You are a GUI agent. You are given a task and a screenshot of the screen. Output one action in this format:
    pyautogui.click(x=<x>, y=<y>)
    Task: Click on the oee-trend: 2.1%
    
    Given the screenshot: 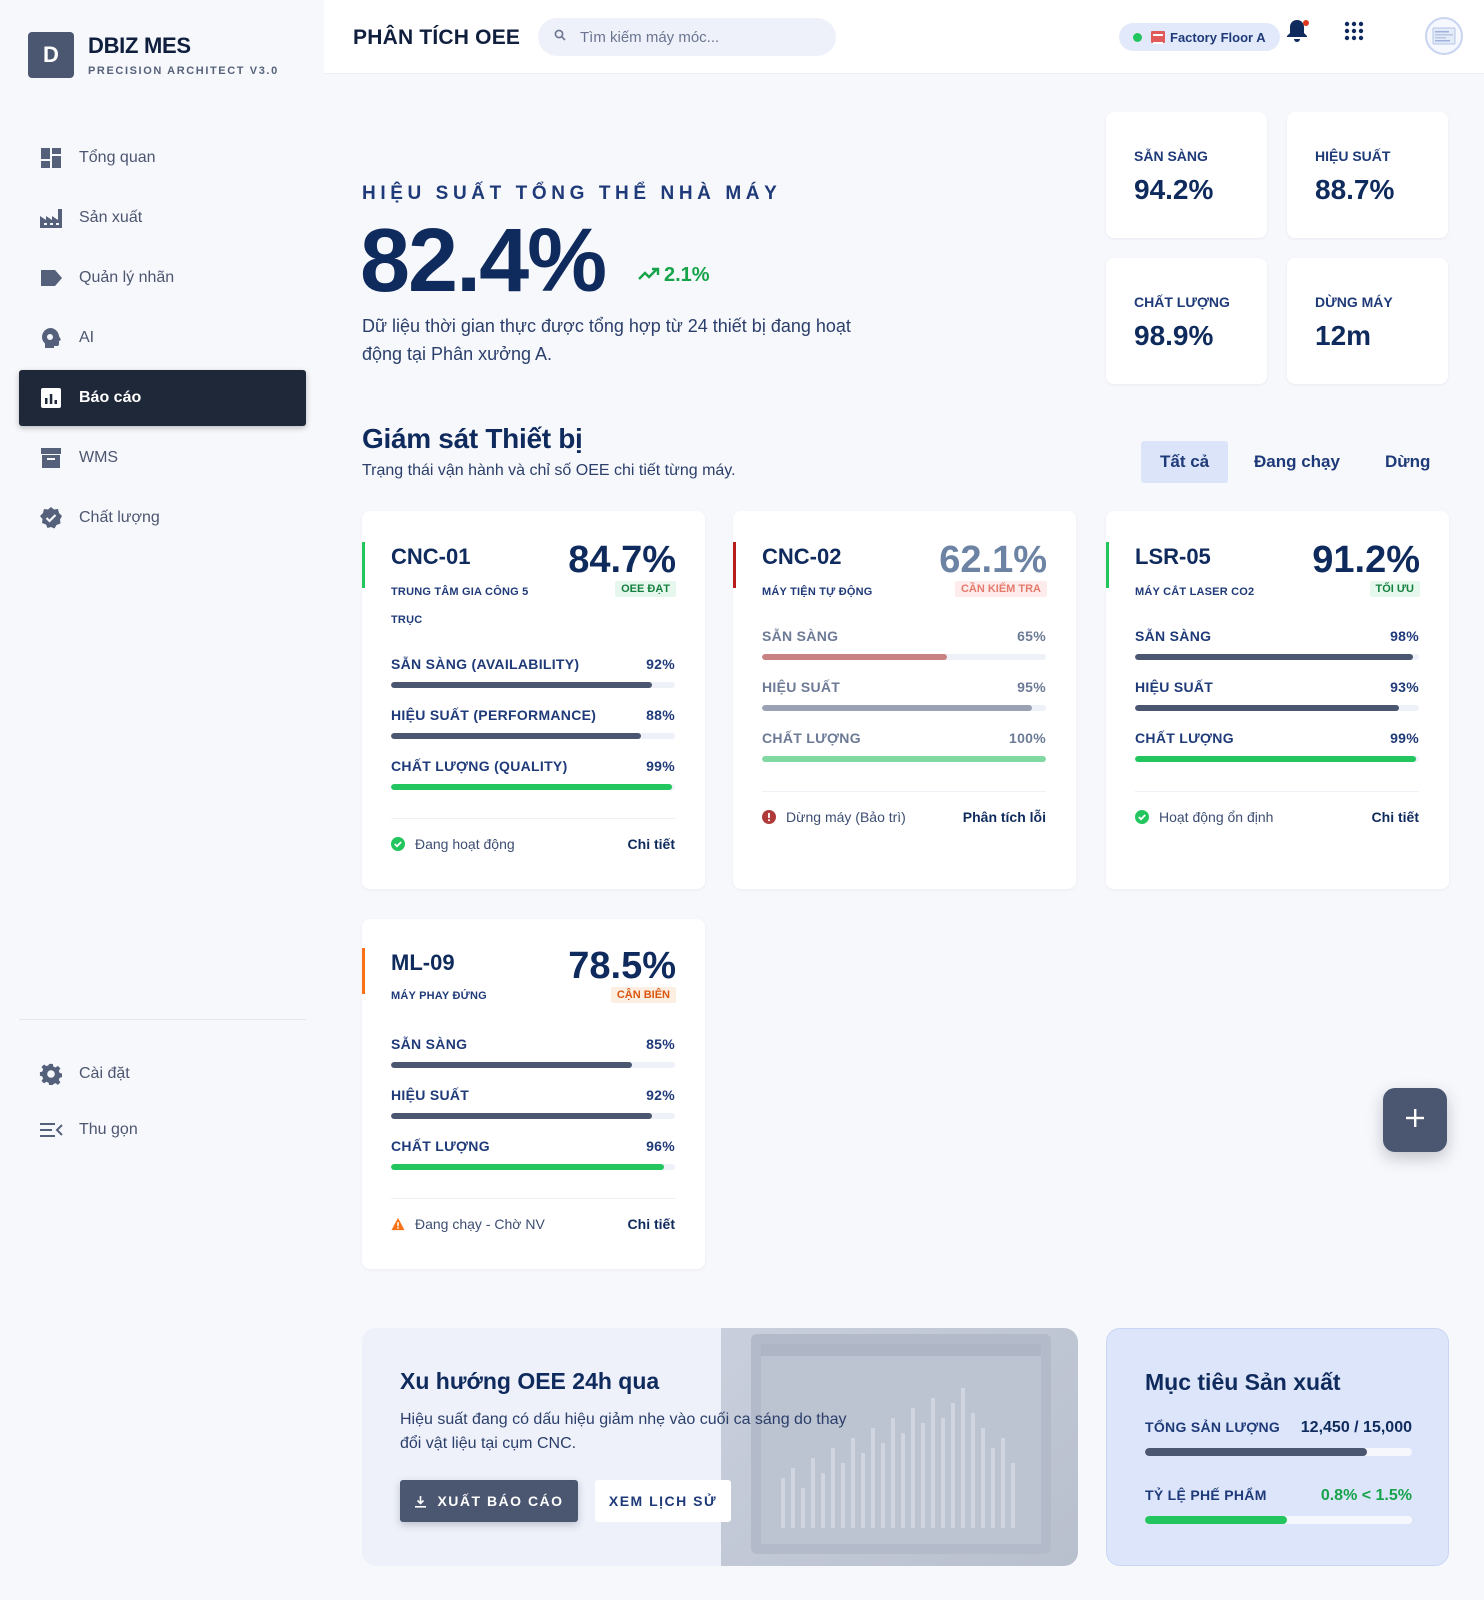 What is the action you would take?
    pyautogui.click(x=674, y=275)
    